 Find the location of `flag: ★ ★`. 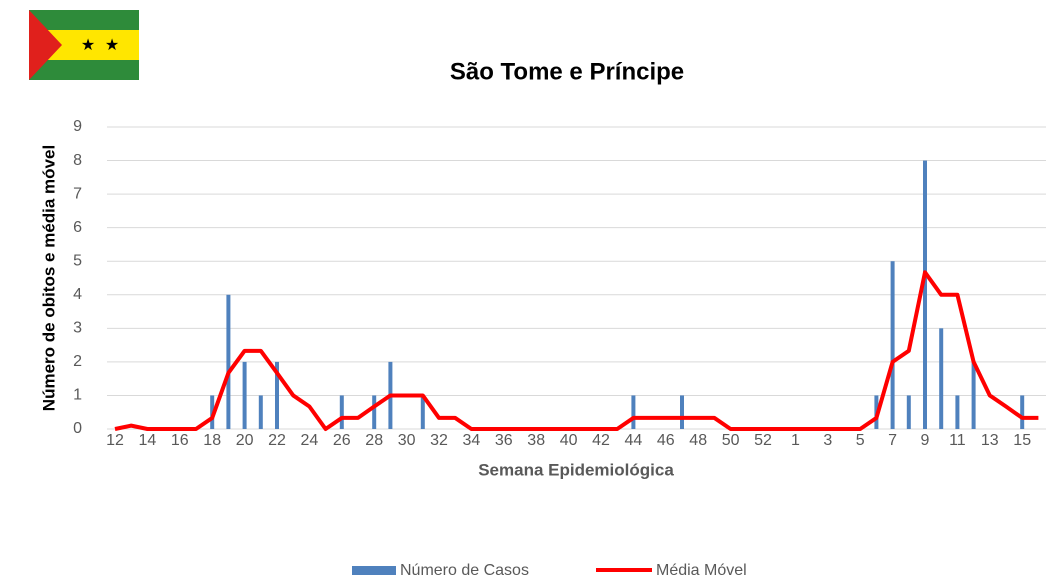

flag: ★ ★ is located at coordinates (84, 45).